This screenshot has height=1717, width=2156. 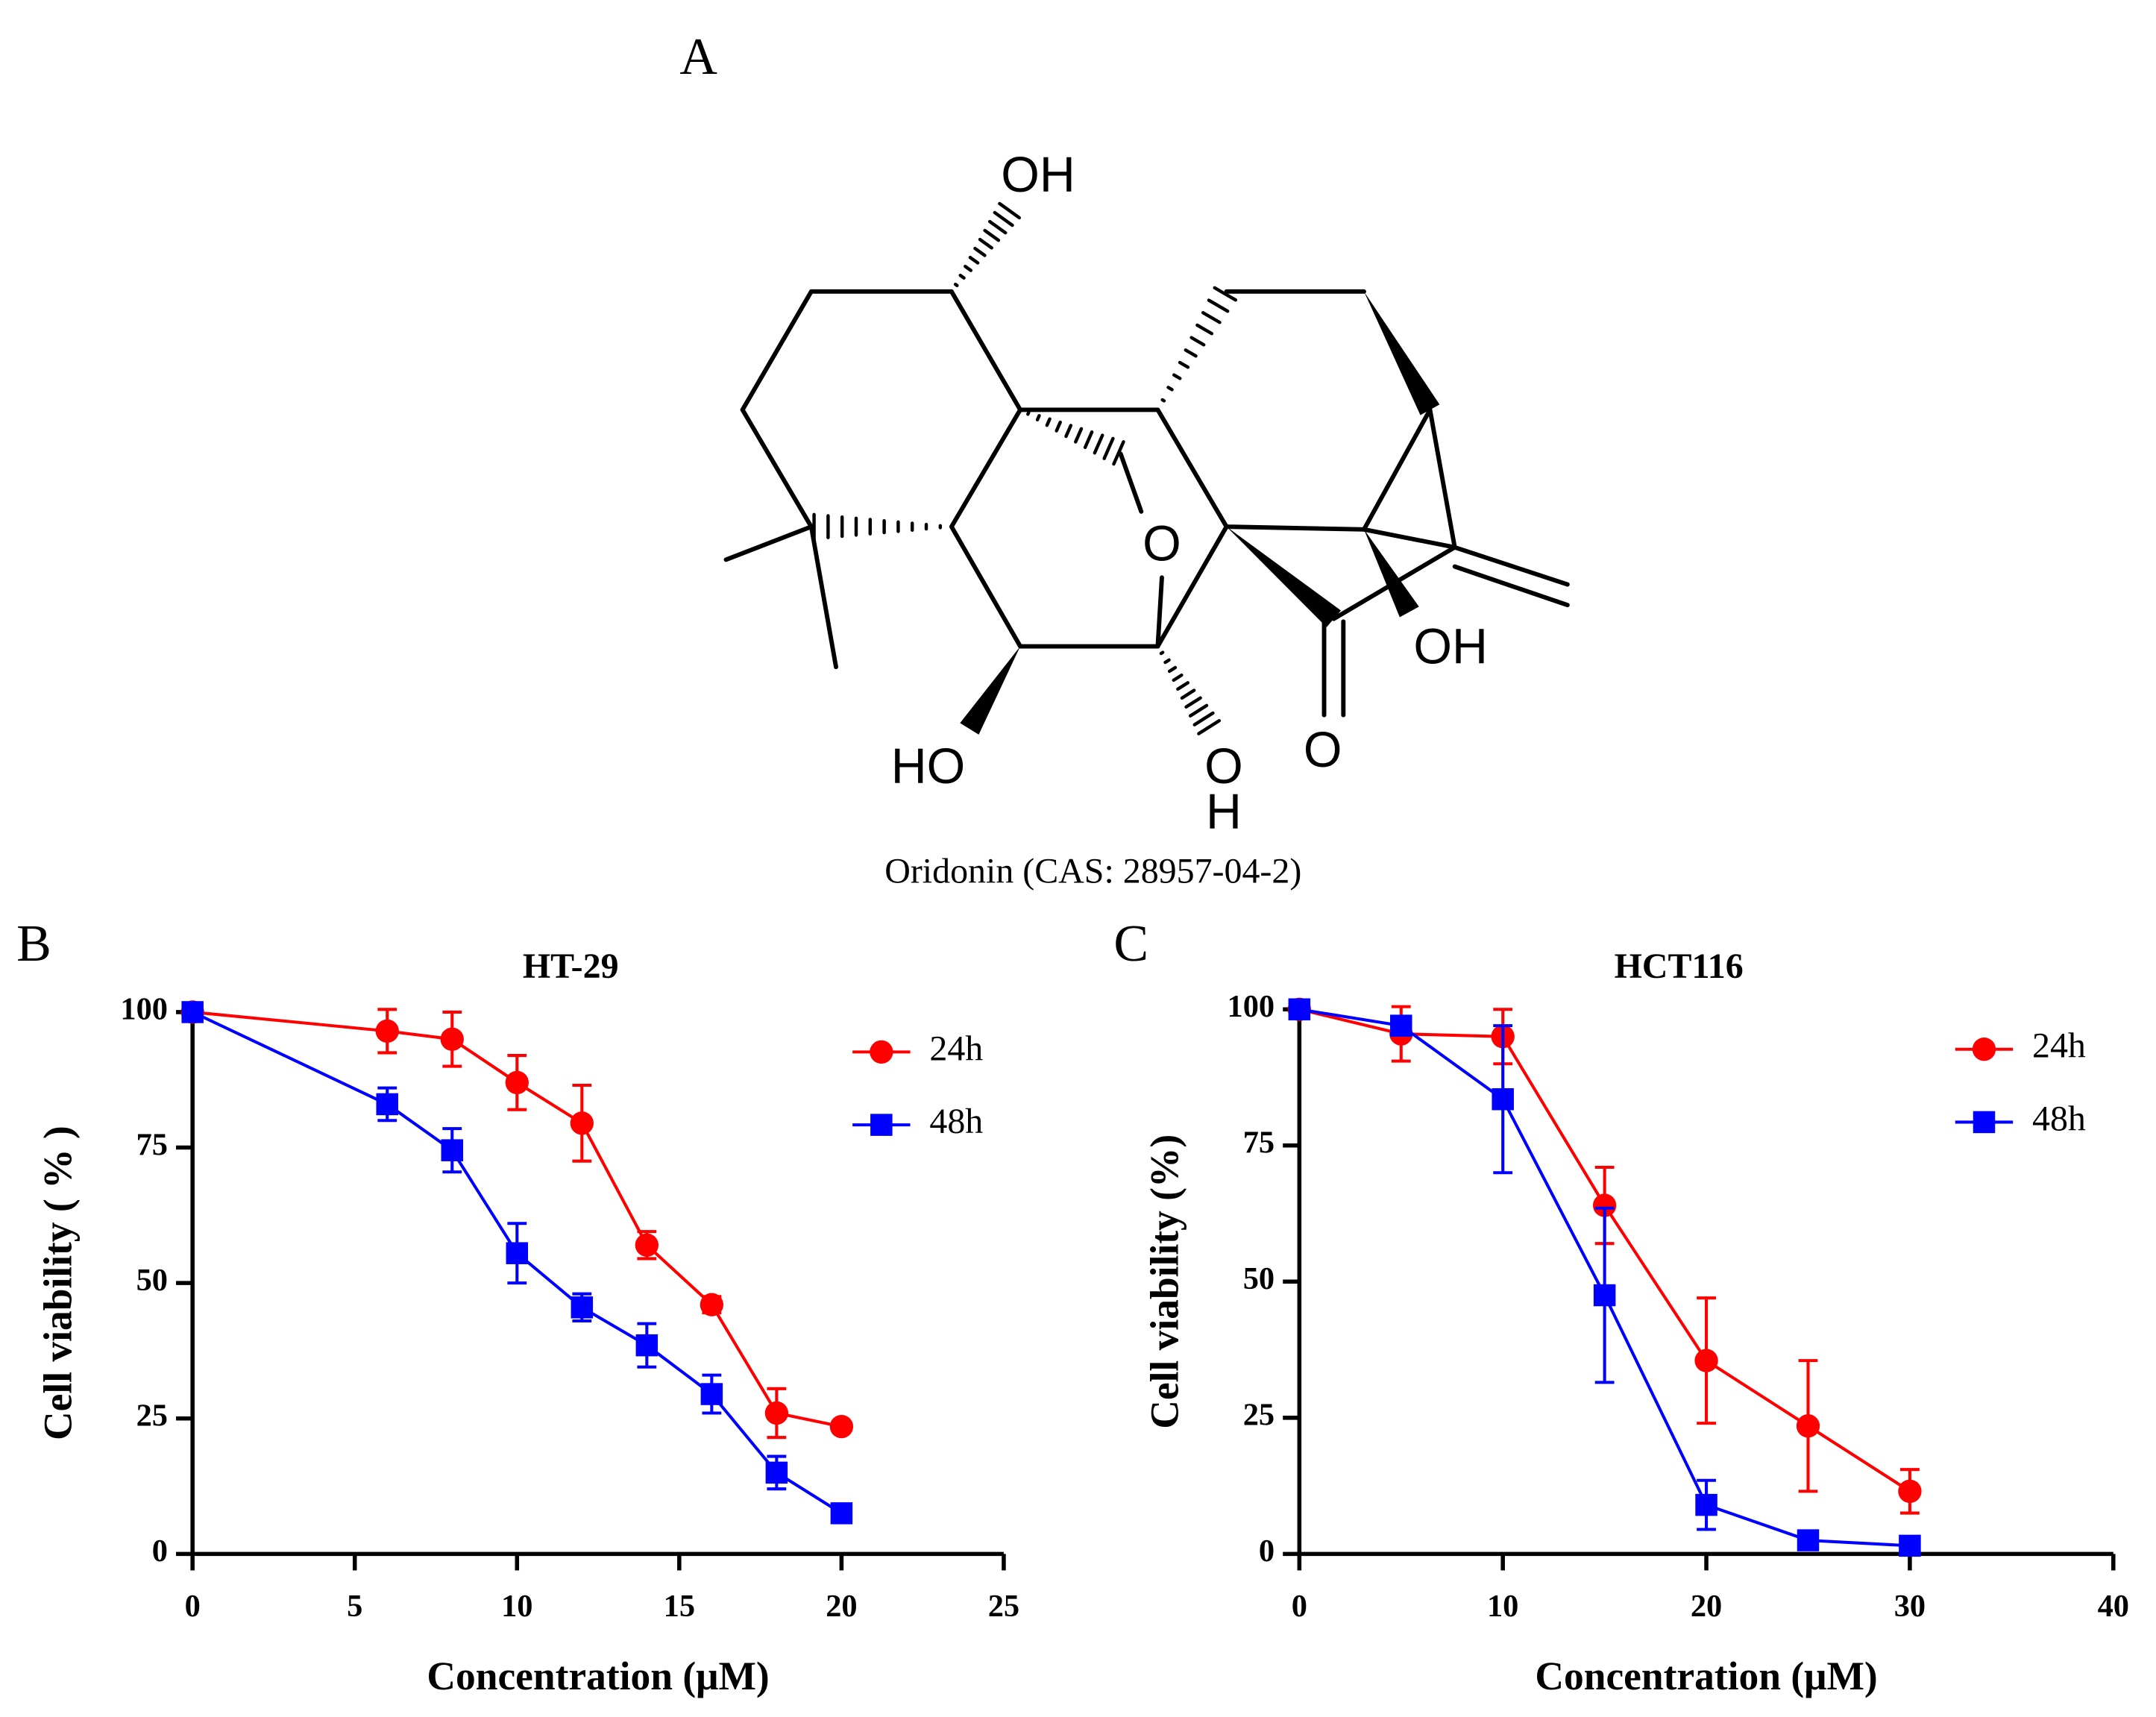 What do you see at coordinates (57, 1283) in the screenshot?
I see `y-axis-label: Cell viability ( % )` at bounding box center [57, 1283].